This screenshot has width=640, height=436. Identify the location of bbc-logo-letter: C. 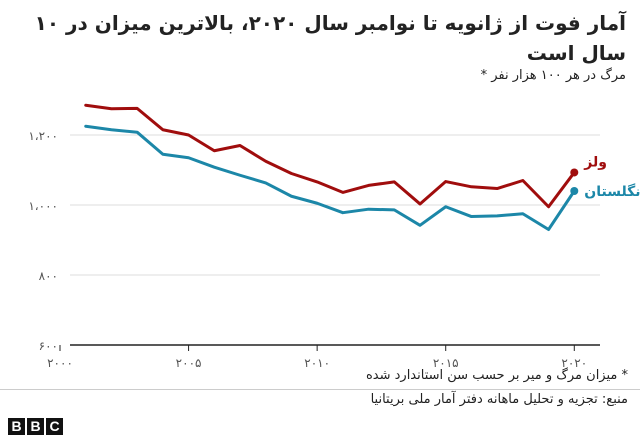
(54, 426).